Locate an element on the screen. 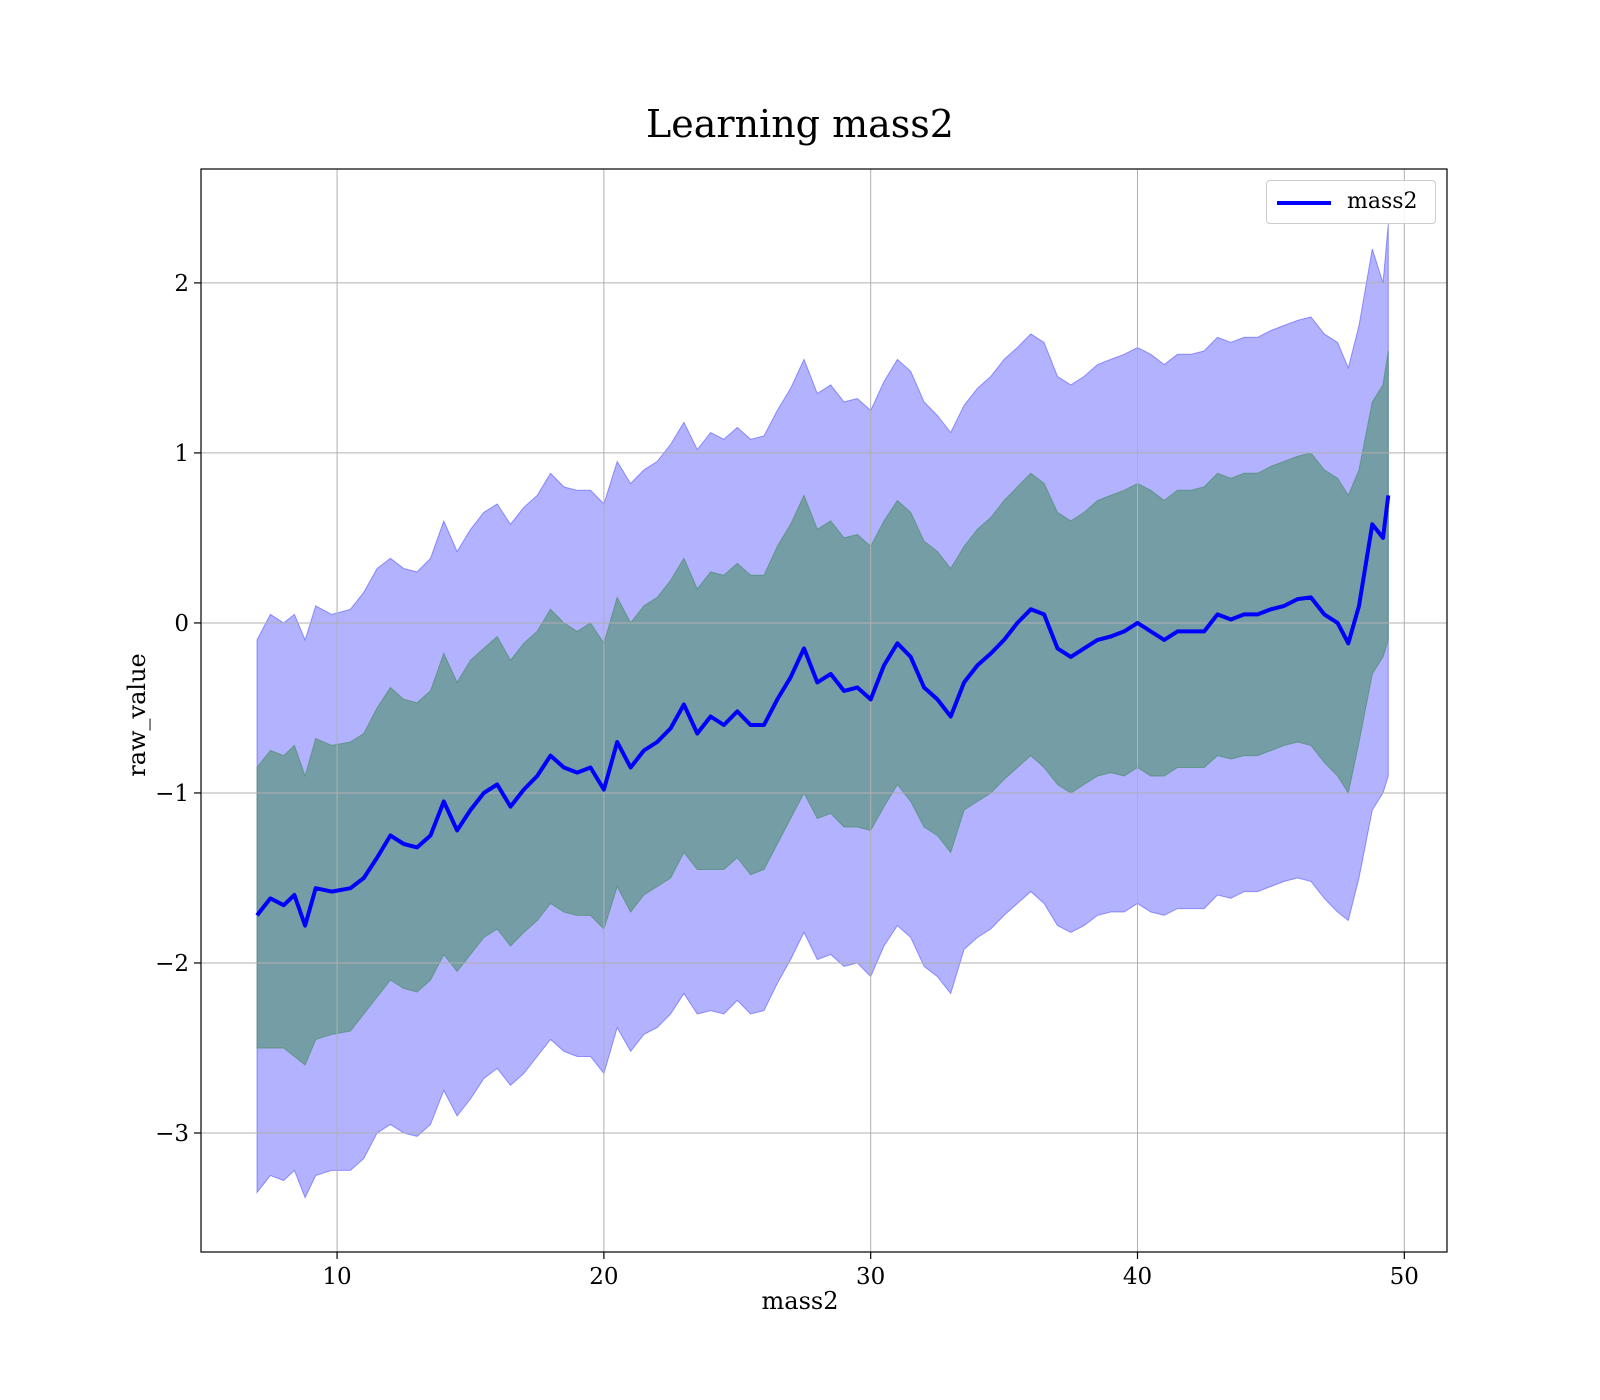 This screenshot has height=1400, width=1600. x-tick-label: 20 is located at coordinates (603, 1277).